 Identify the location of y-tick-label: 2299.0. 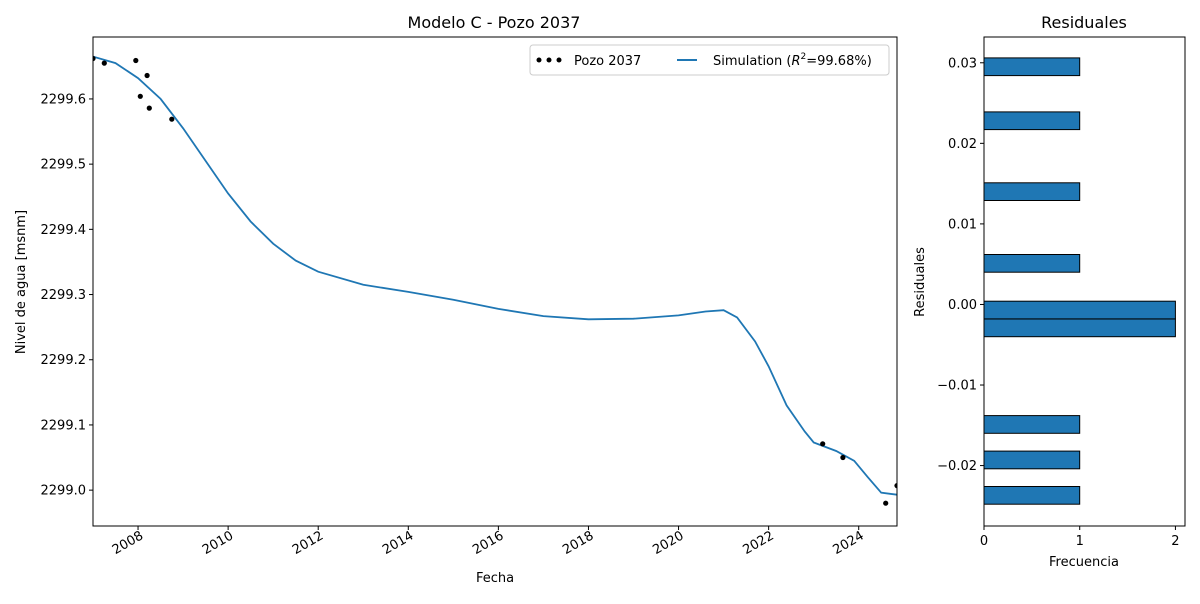
(64, 491).